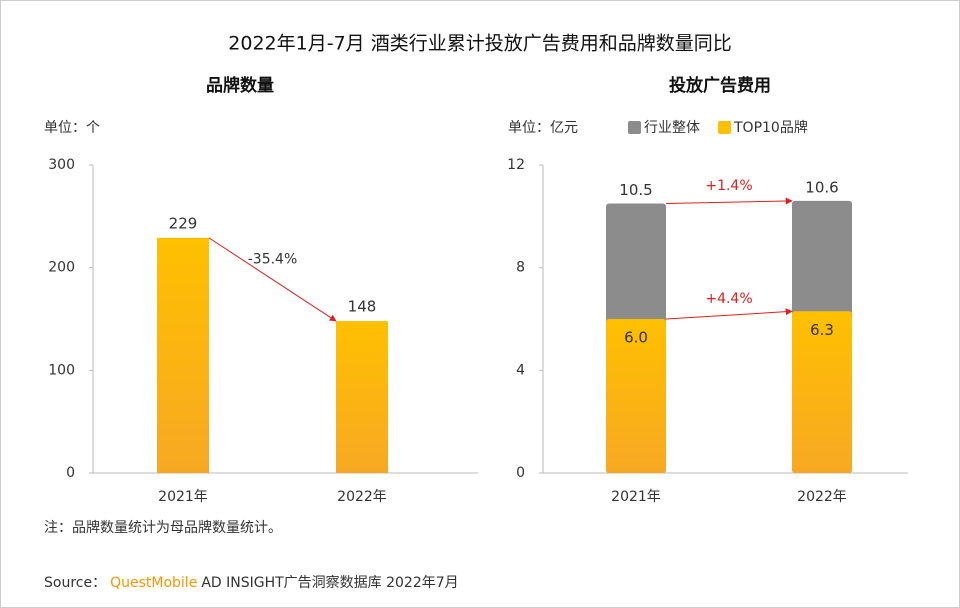  What do you see at coordinates (822, 330) in the screenshot?
I see `value-label: 6.3` at bounding box center [822, 330].